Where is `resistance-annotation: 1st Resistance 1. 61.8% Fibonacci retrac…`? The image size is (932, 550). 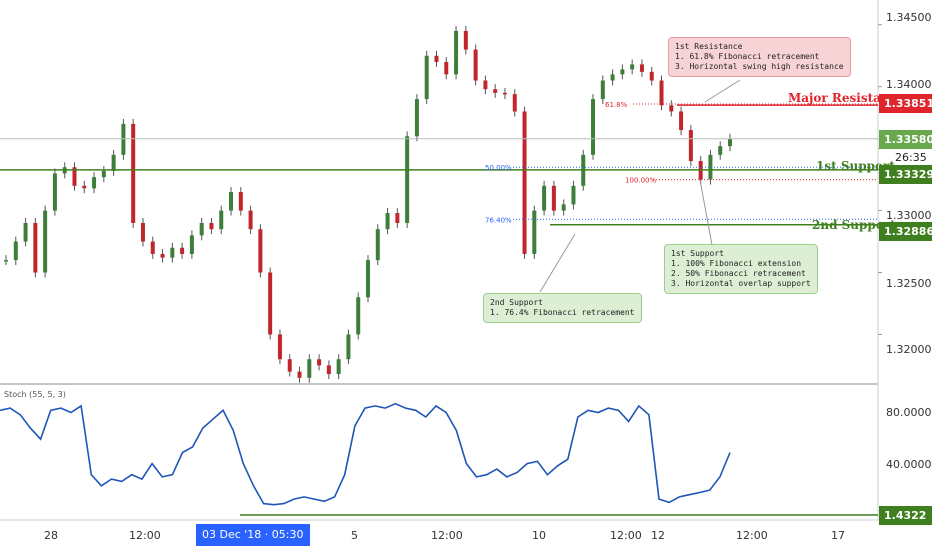 resistance-annotation: 1st Resistance 1. 61.8% Fibonacci retrac… is located at coordinates (759, 57).